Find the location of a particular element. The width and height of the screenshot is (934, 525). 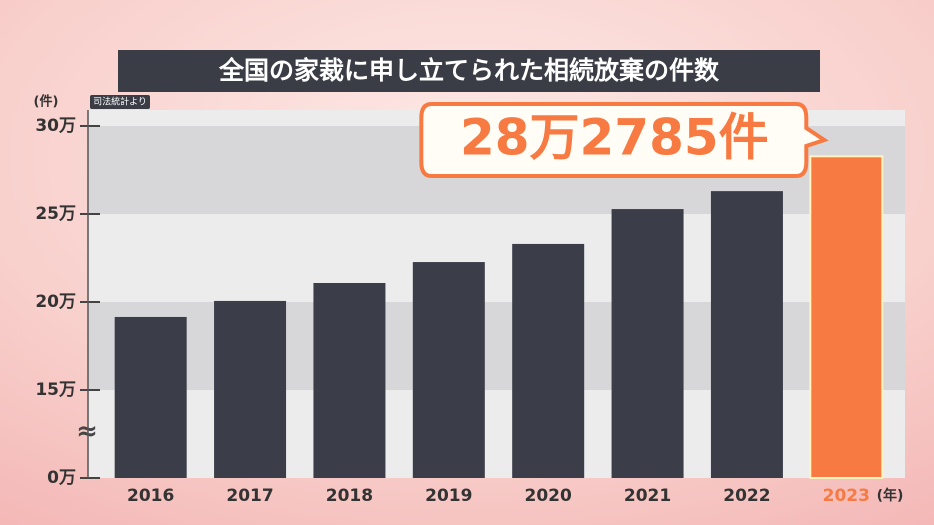

y-tick-label: 15万 is located at coordinates (55, 390).